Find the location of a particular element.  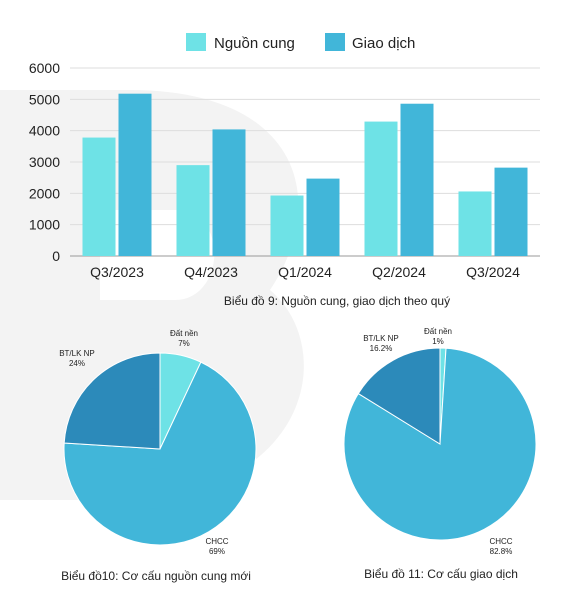

legend-label-transaction: Giao dịch is located at coordinates (383, 43).